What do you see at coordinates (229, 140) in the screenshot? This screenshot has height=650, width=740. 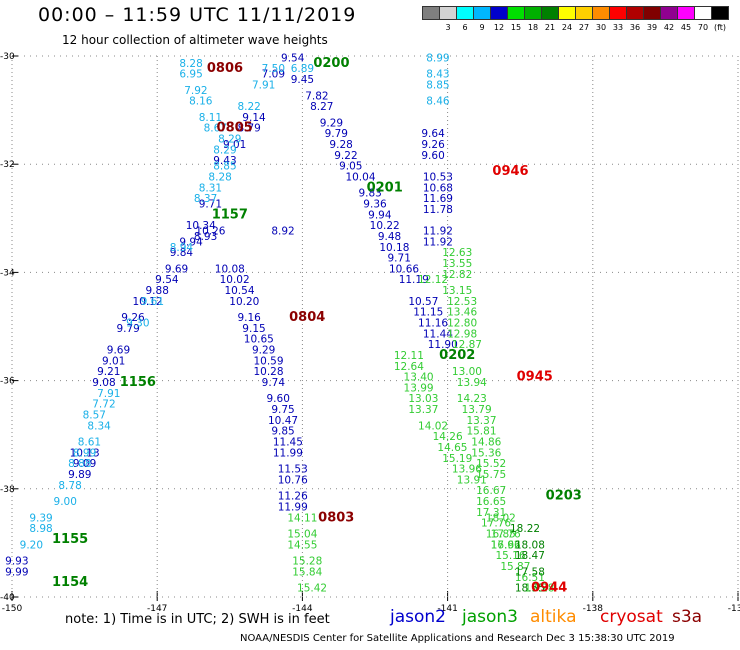 I see `swh-value: 8.29` at bounding box center [229, 140].